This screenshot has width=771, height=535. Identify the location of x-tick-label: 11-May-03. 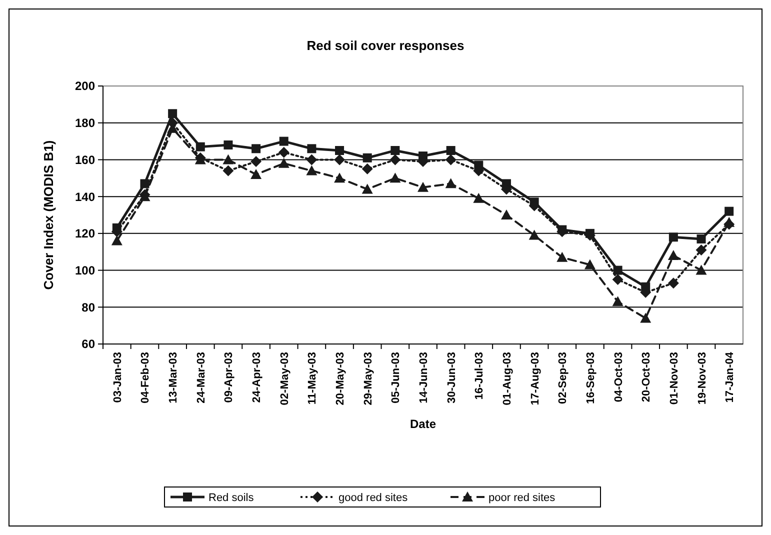
(312, 378).